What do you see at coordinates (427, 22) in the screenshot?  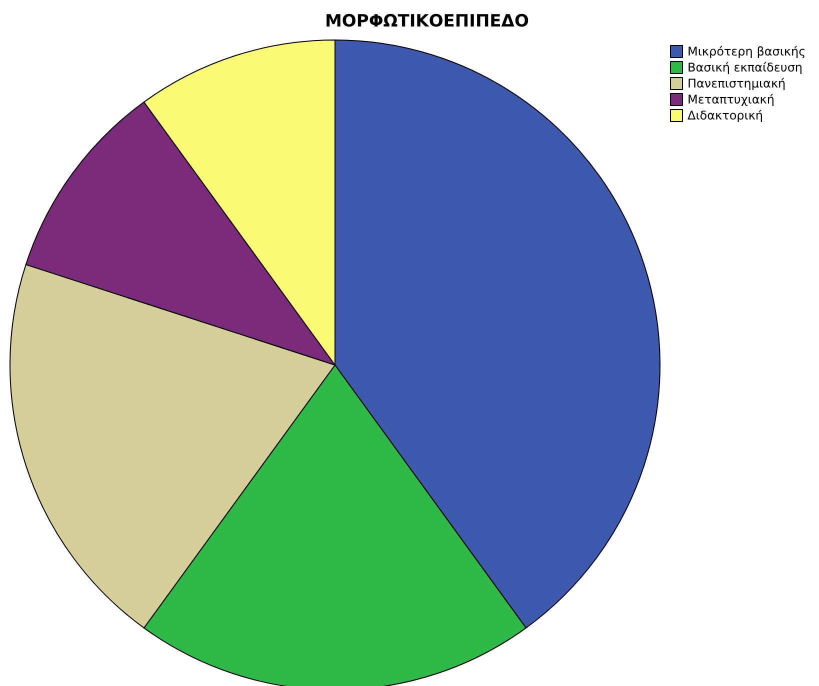 I see `chart-title: ΜΟΡΦΩΤΙΚΟΕΠΙΠΕΔΟ` at bounding box center [427, 22].